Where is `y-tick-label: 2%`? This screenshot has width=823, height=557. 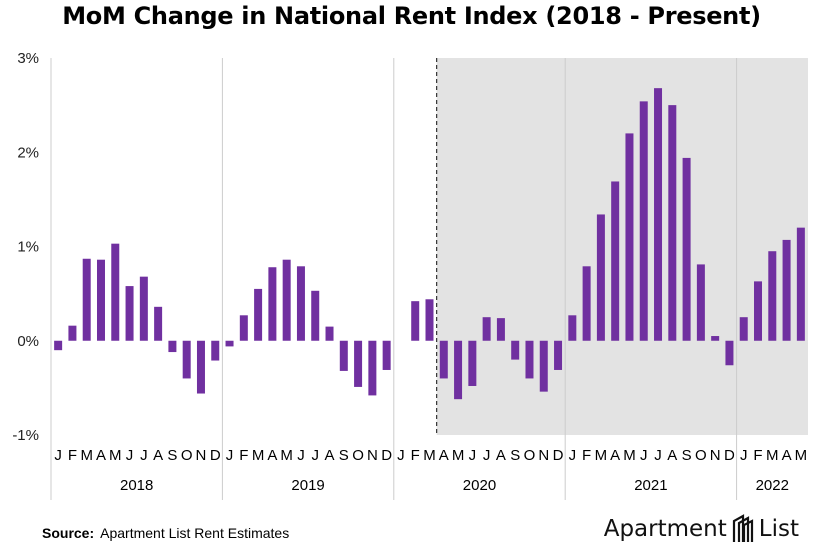
y-tick-label: 2% is located at coordinates (28, 152).